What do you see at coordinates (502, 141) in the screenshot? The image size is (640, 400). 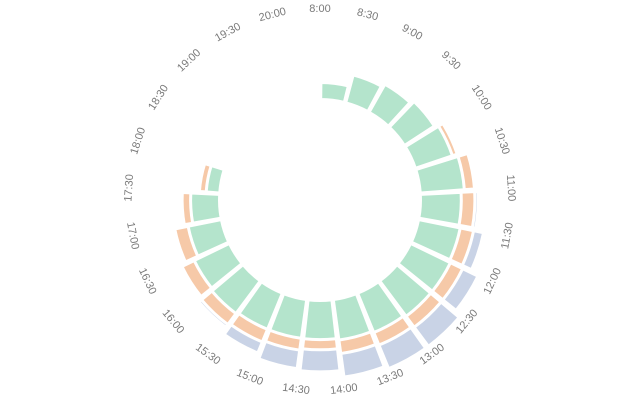 I see `tick-label-10-30: 10:30` at bounding box center [502, 141].